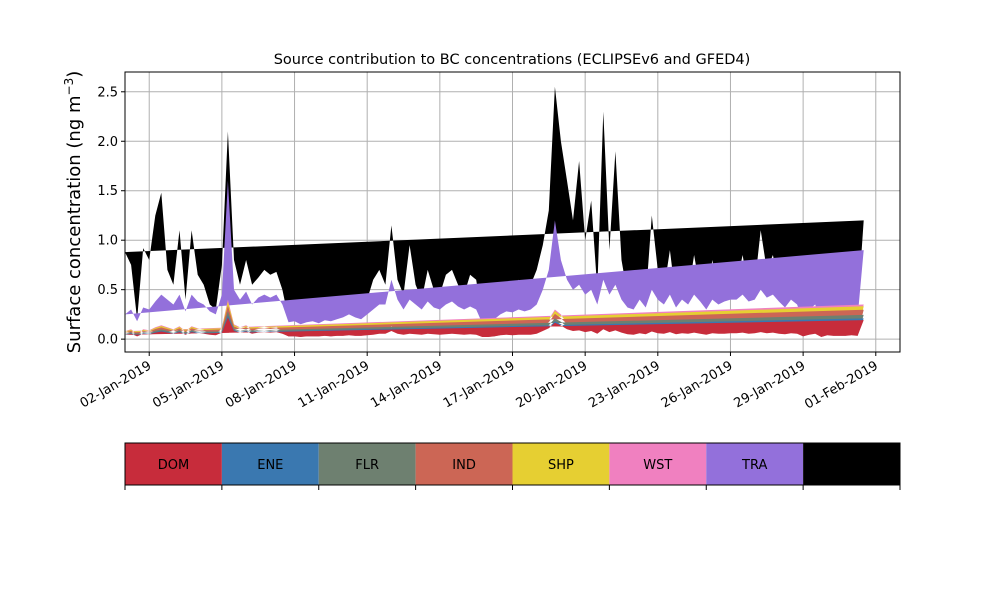  I want to click on legend-swatch-ind, so click(464, 464).